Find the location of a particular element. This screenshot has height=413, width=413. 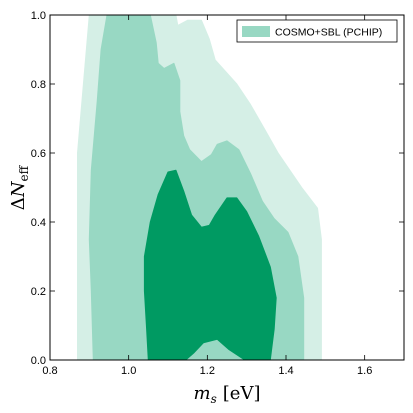

y-axis-title: ΔNeff is located at coordinates (19, 187).